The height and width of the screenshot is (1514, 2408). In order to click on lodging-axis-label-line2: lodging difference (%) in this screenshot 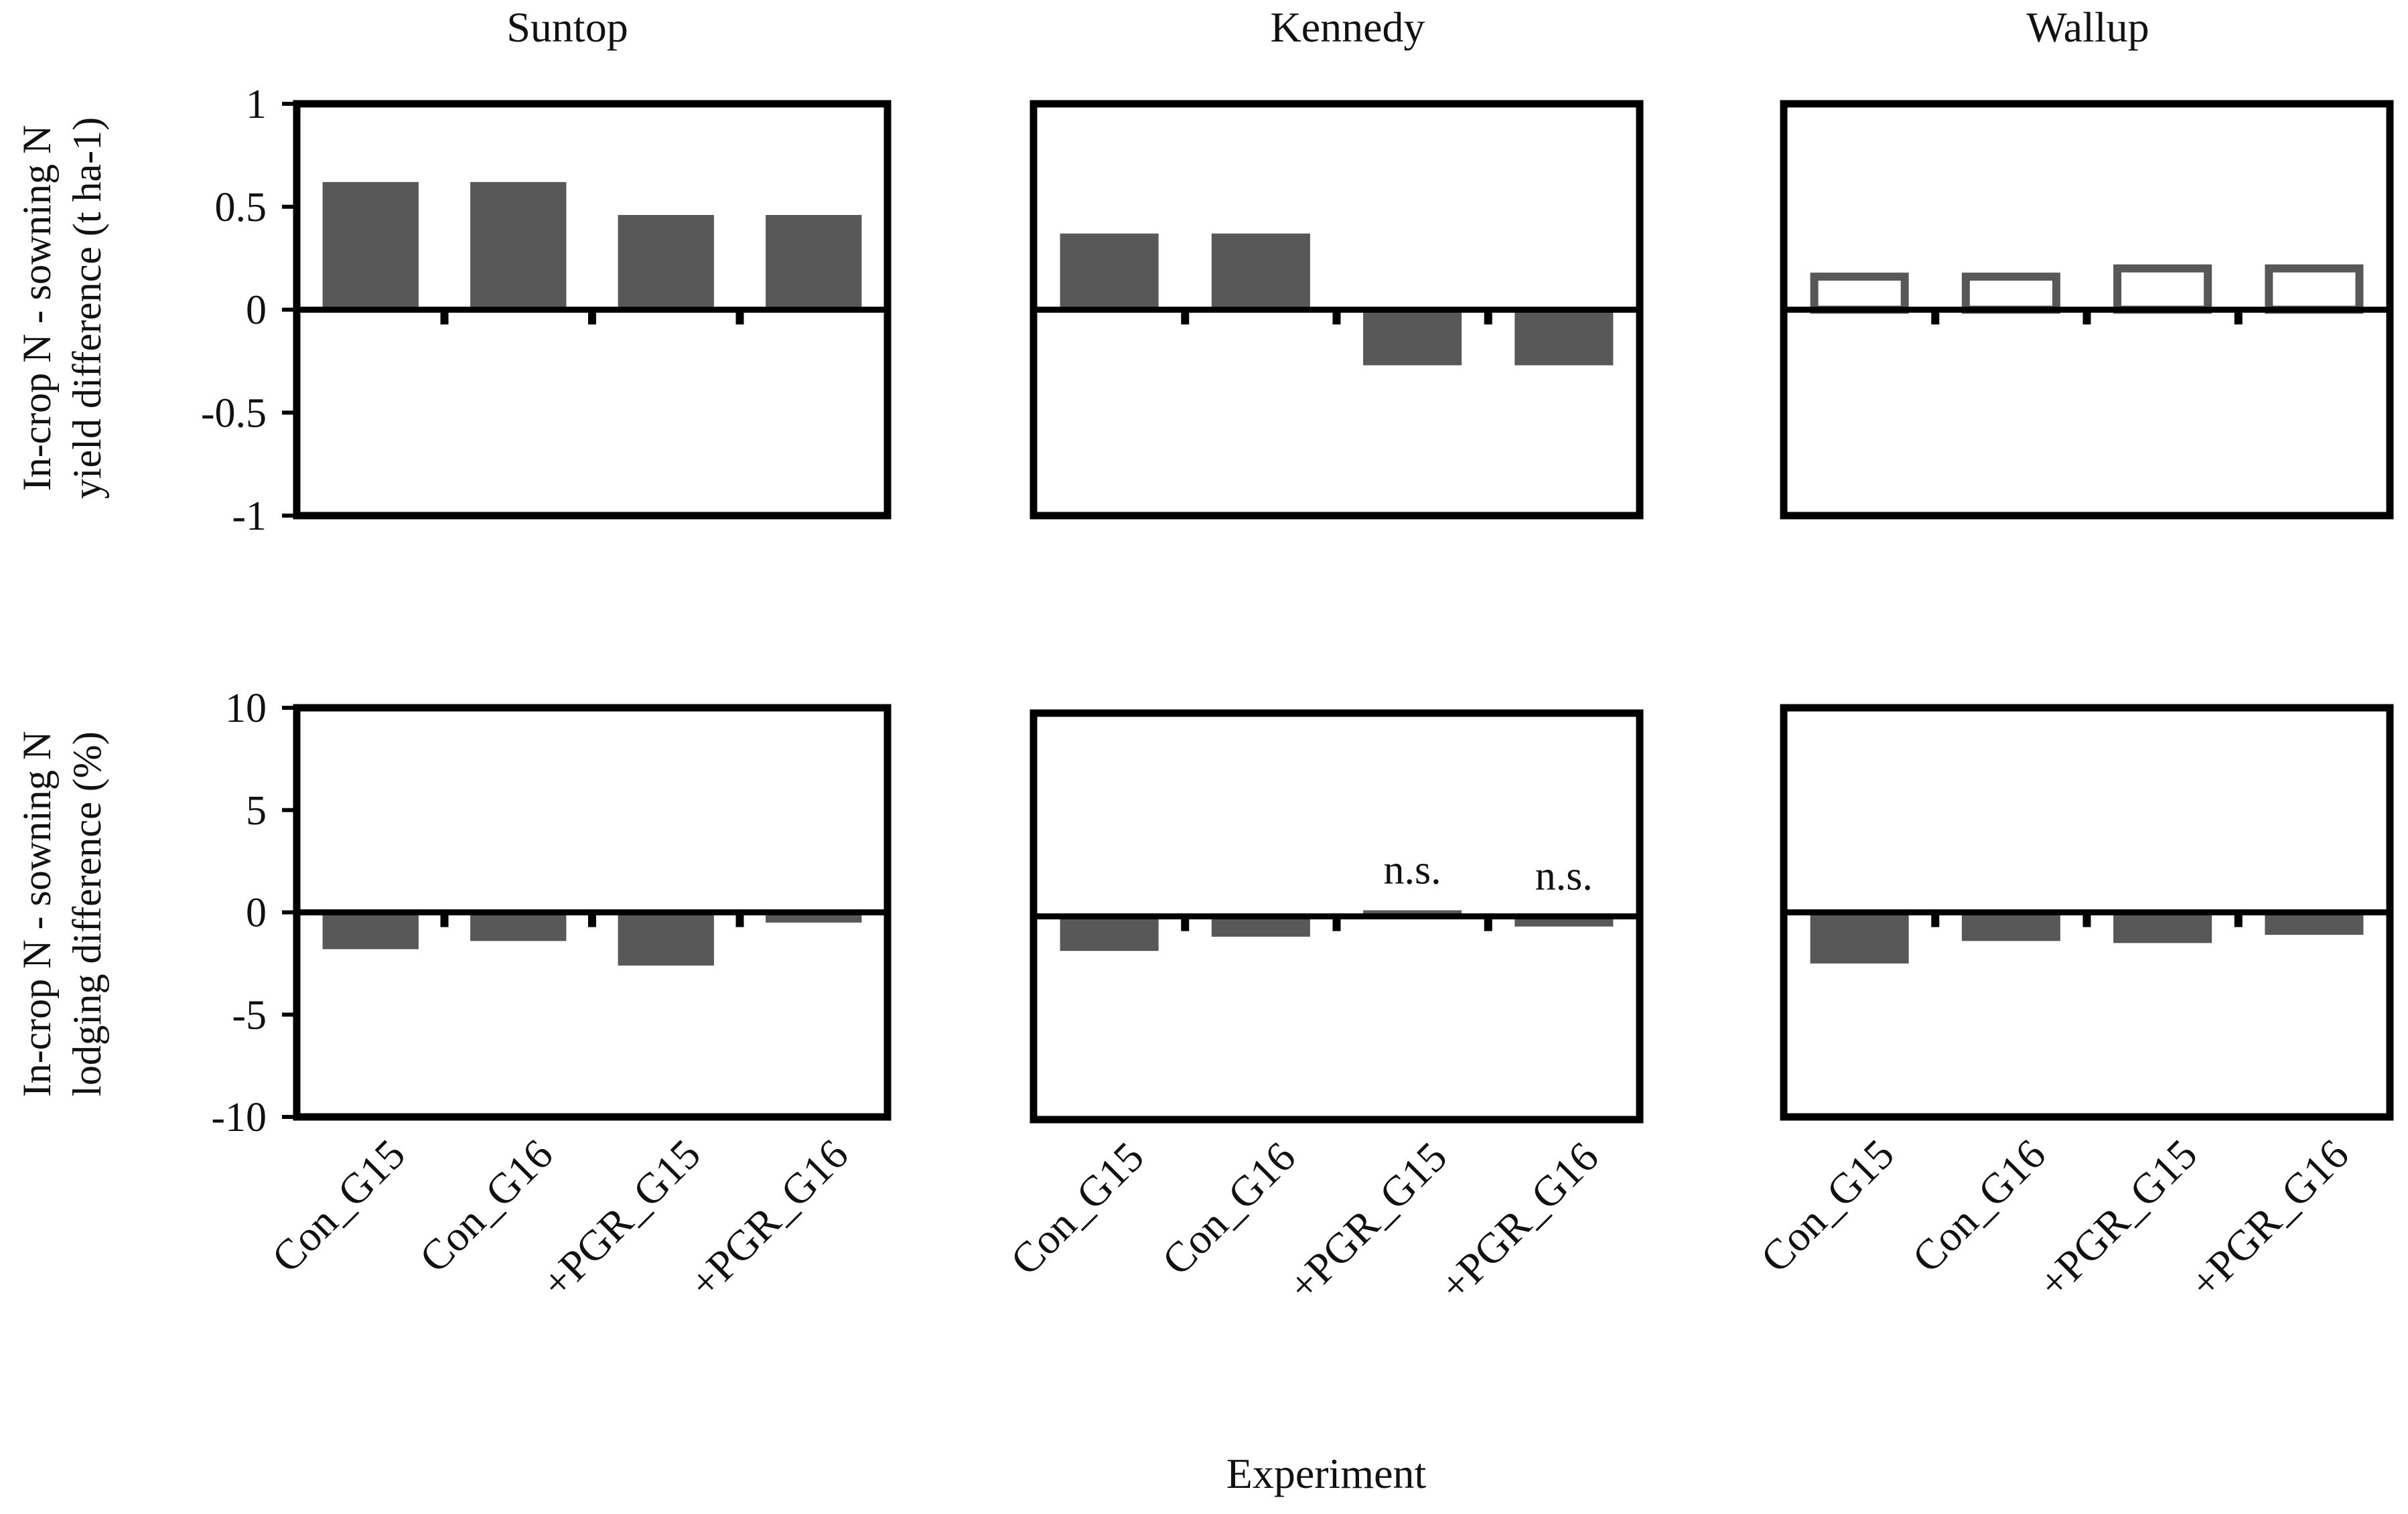, I will do `click(87, 913)`.